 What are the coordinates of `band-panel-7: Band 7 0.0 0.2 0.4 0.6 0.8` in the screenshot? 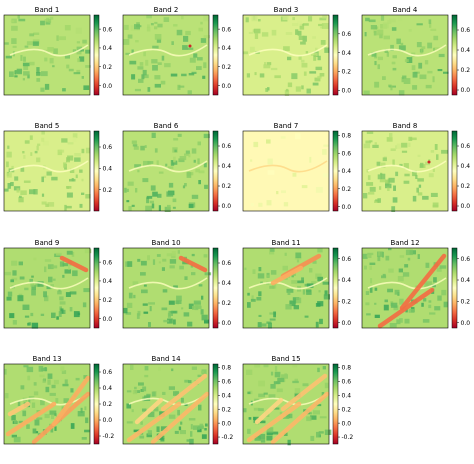 It's located at (296, 167).